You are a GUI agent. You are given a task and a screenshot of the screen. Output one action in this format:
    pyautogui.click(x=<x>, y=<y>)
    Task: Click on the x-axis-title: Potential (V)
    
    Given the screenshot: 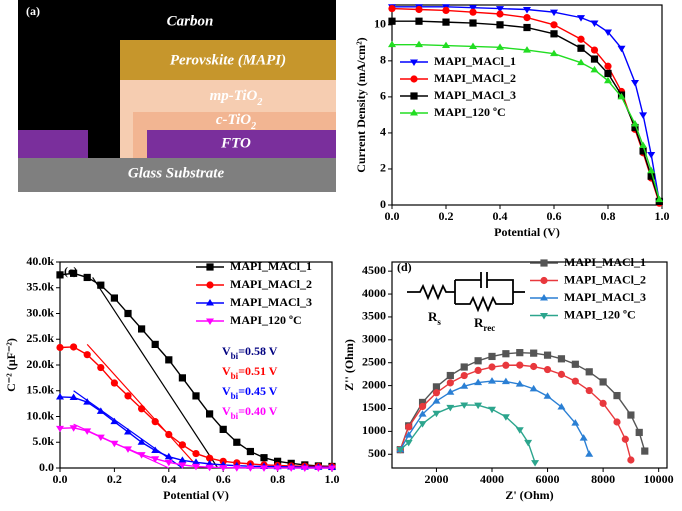 What is the action you would take?
    pyautogui.click(x=527, y=232)
    